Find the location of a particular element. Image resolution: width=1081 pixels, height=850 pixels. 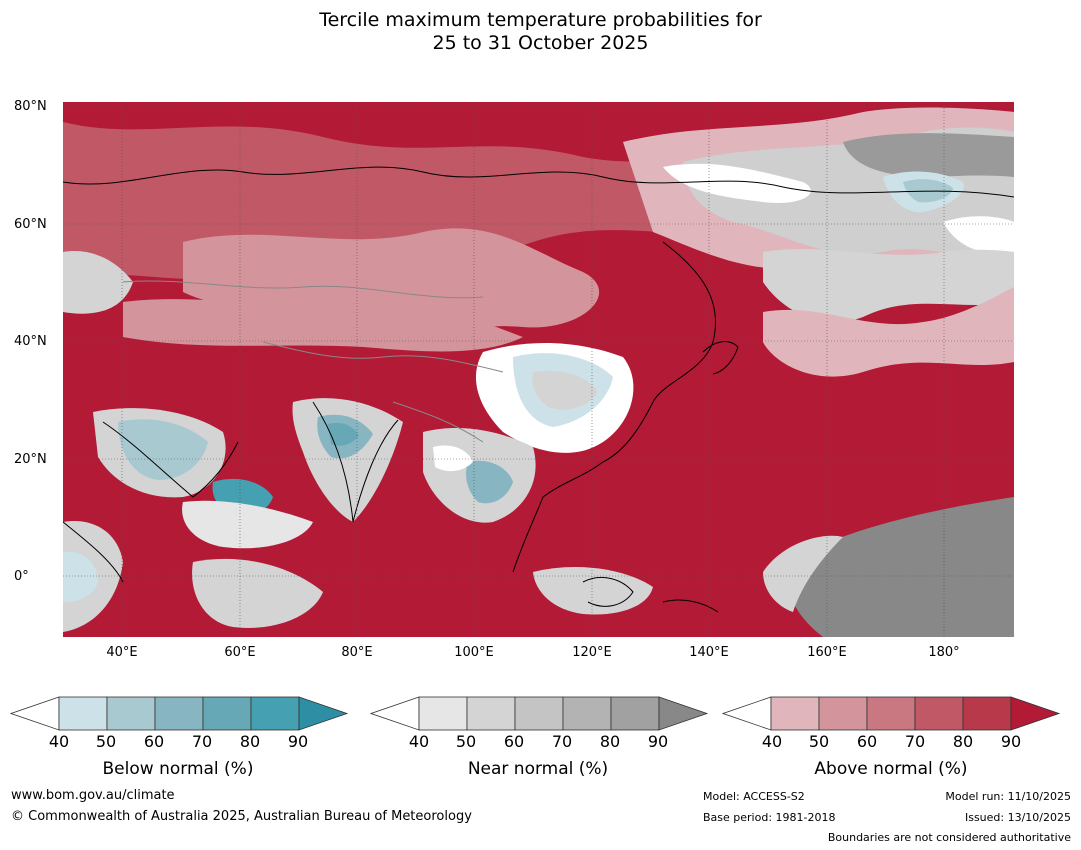

white-patch-kamchatka is located at coordinates (978, 235).